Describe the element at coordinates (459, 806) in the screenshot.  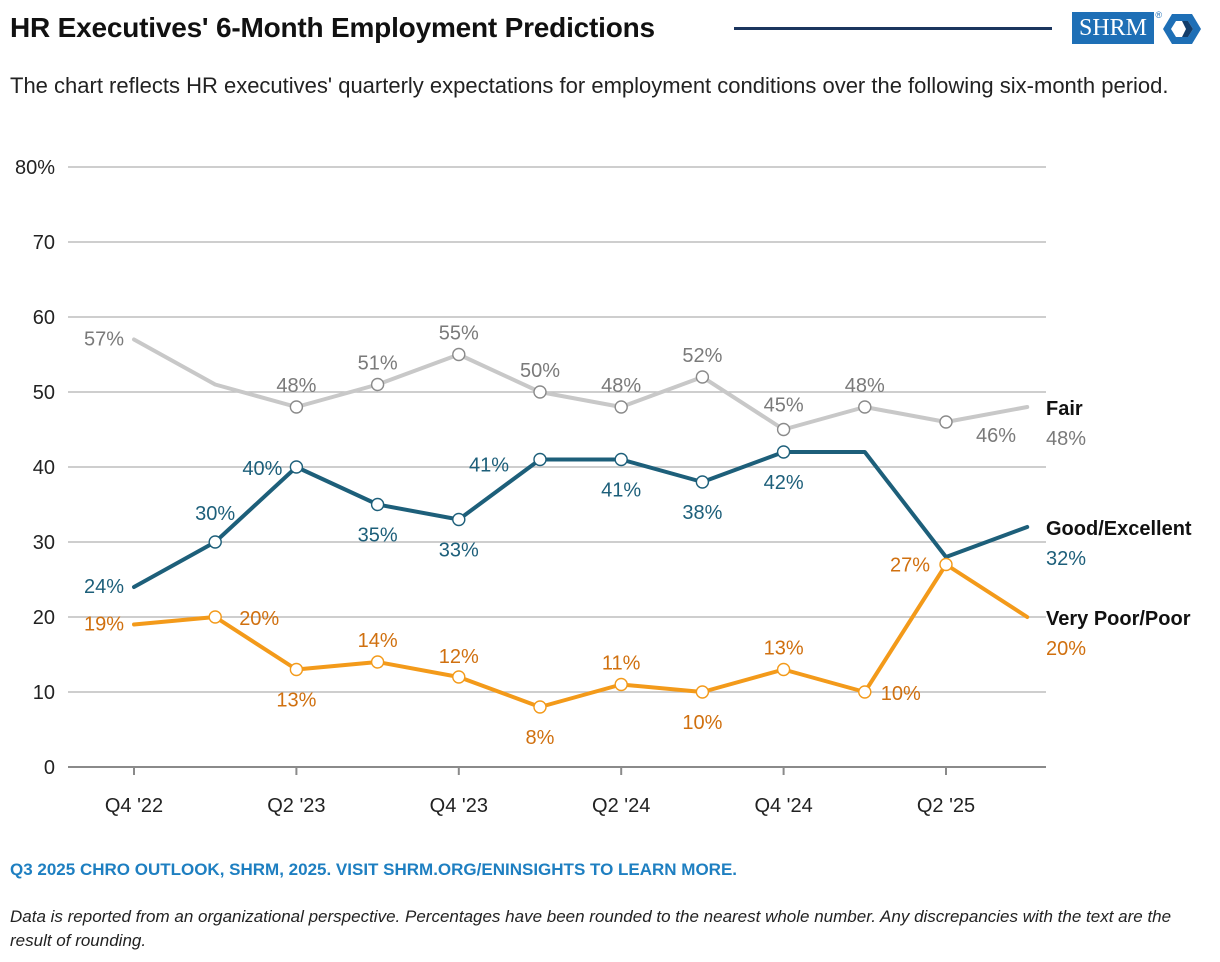
I see `x-tick-label: Q4 '23` at that location.